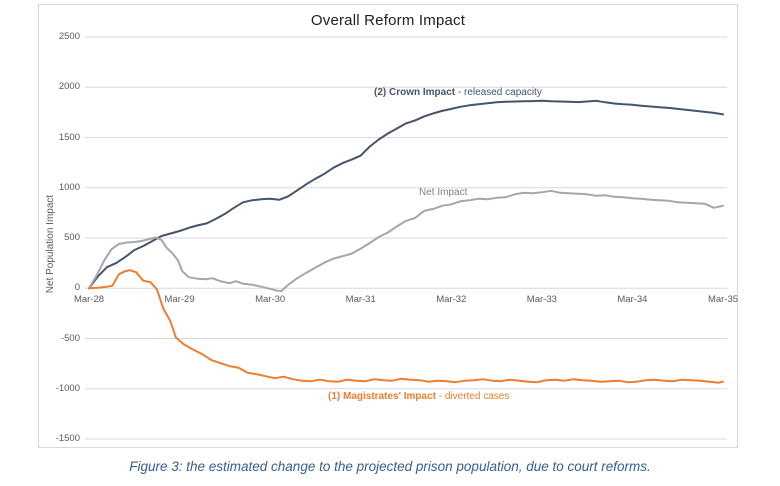  I want to click on series-label-crown-impact-strong: (2) Crown Impact, so click(415, 92).